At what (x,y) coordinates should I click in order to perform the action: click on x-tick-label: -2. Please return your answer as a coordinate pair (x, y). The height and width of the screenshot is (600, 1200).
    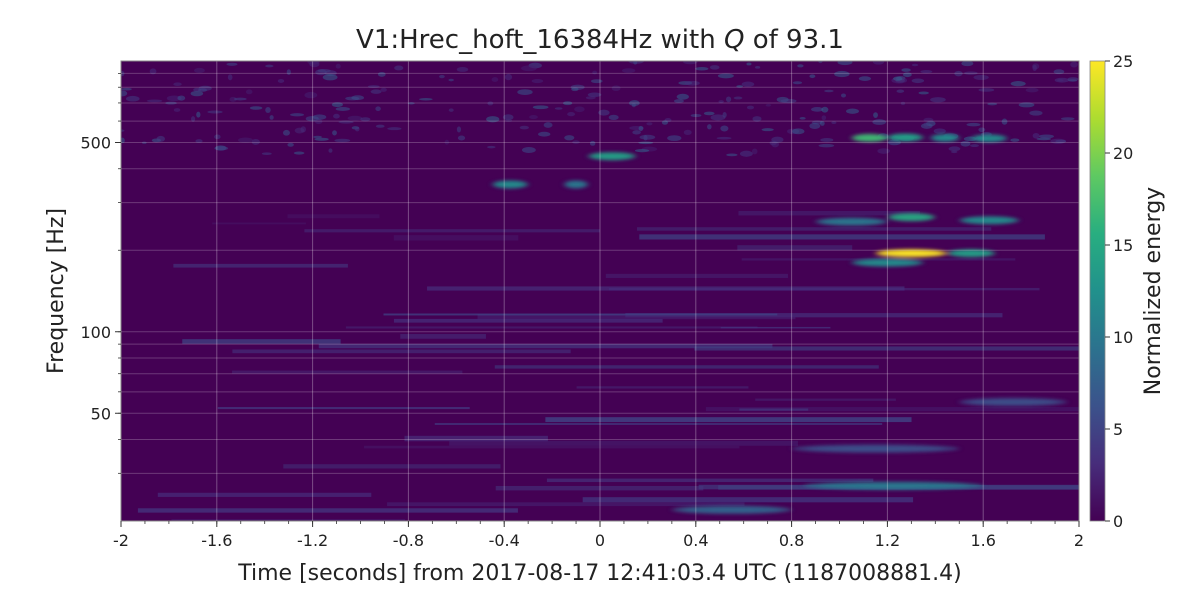
    Looking at the image, I should click on (121, 540).